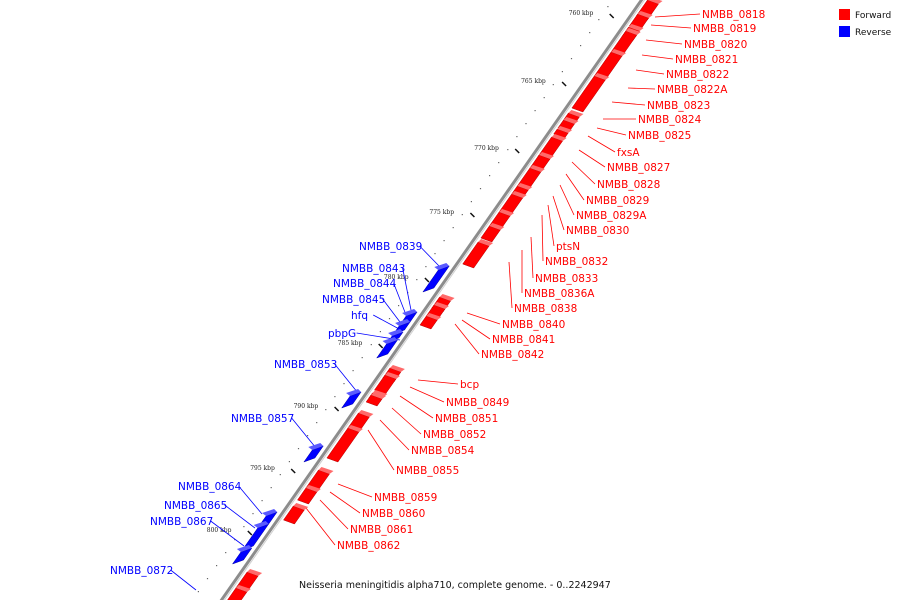 This screenshot has height=600, width=900. I want to click on scale-tick-label: 795 kbp, so click(262, 468).